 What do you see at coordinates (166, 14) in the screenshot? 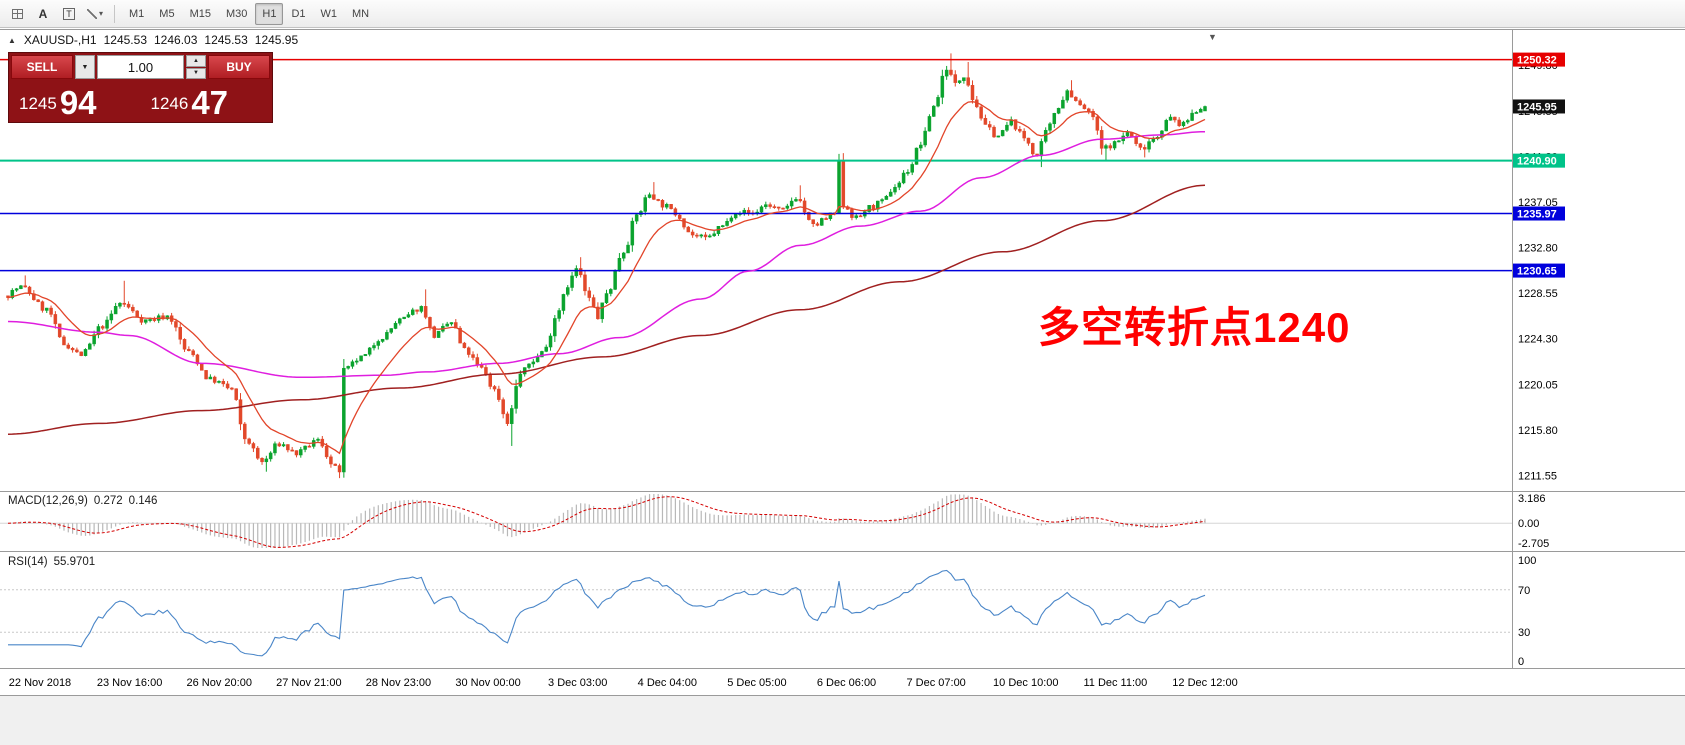
I see `timeframe-m5: M5` at bounding box center [166, 14].